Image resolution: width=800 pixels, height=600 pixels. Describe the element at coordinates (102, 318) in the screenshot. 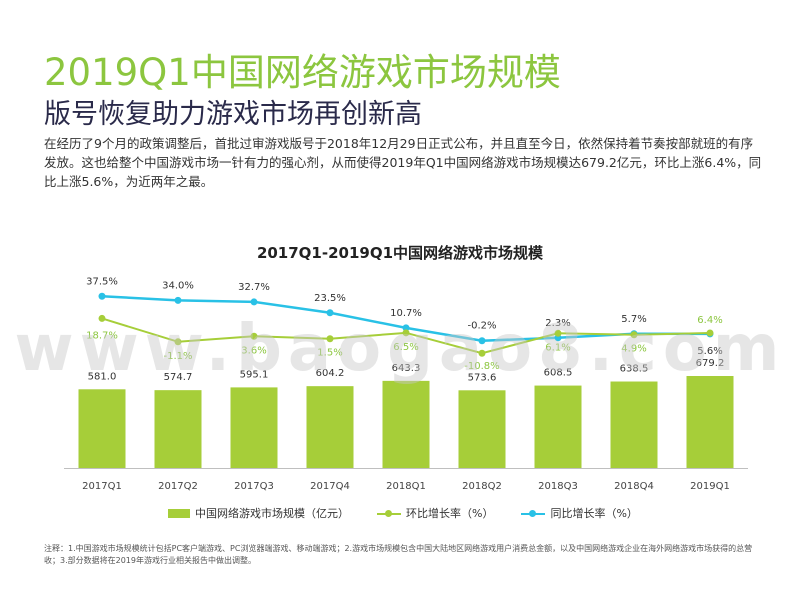

I see `mom-point-2017Q1` at that location.